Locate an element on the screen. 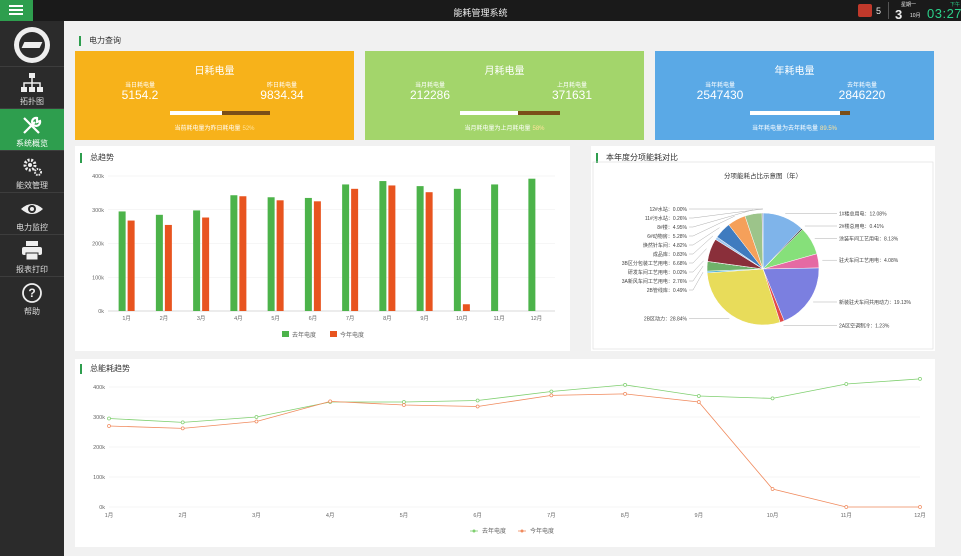 The width and height of the screenshot is (961, 556). ratio-fill is located at coordinates (489, 113).